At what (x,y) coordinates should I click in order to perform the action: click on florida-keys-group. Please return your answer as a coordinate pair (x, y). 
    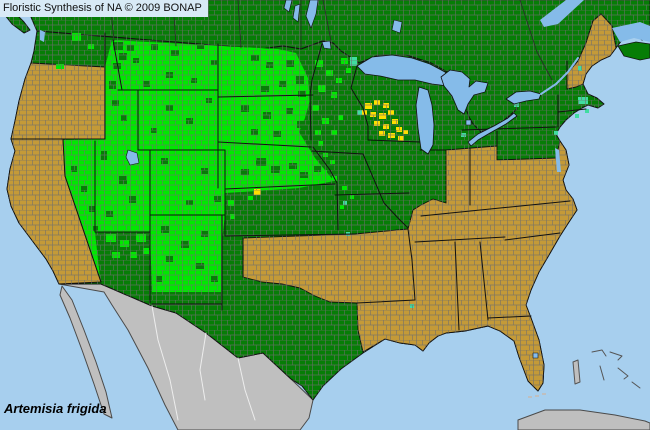
    Looking at the image, I should click on (537, 395).